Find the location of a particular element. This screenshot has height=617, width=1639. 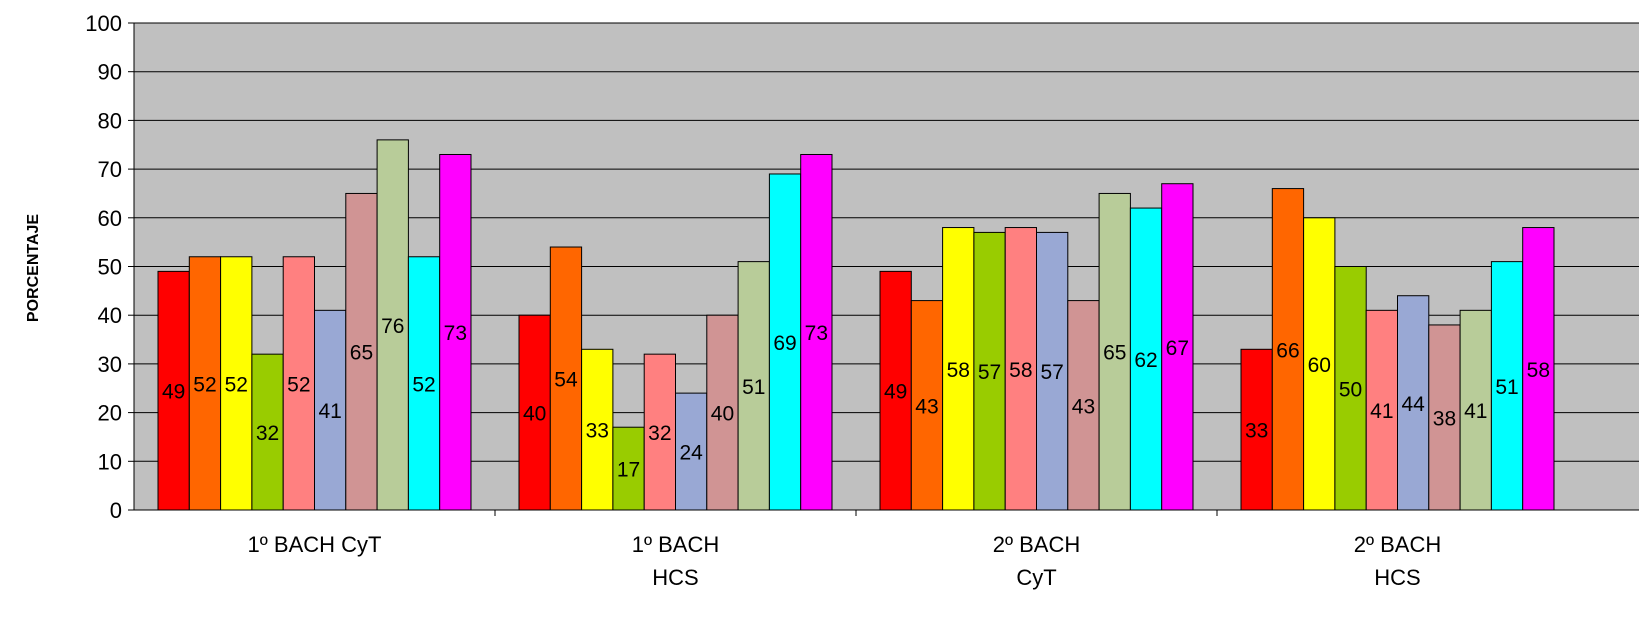

data-label: 38 is located at coordinates (1444, 418).